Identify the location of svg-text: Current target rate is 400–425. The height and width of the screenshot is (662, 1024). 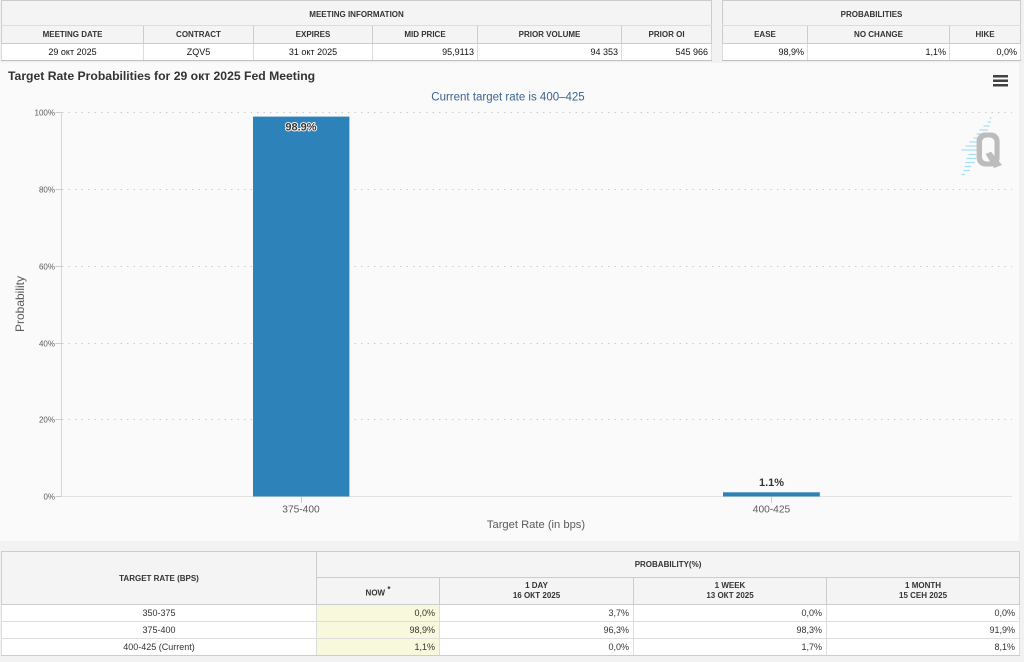
(507, 98).